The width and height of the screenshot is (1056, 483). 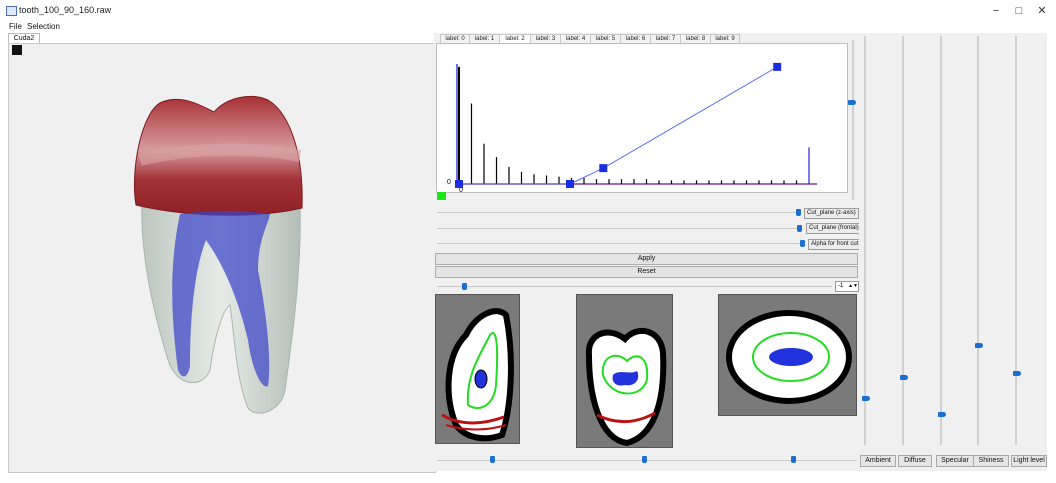 I want to click on cut-plane-z-button: Cut_plane (z-axis), so click(x=831, y=213).